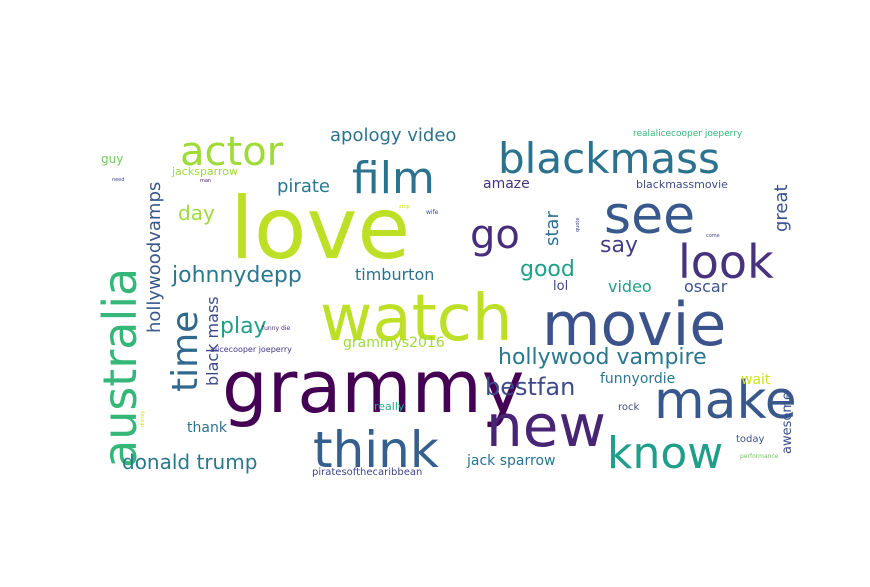 The image size is (870, 587). I want to click on cloud-word-wait: wait, so click(756, 380).